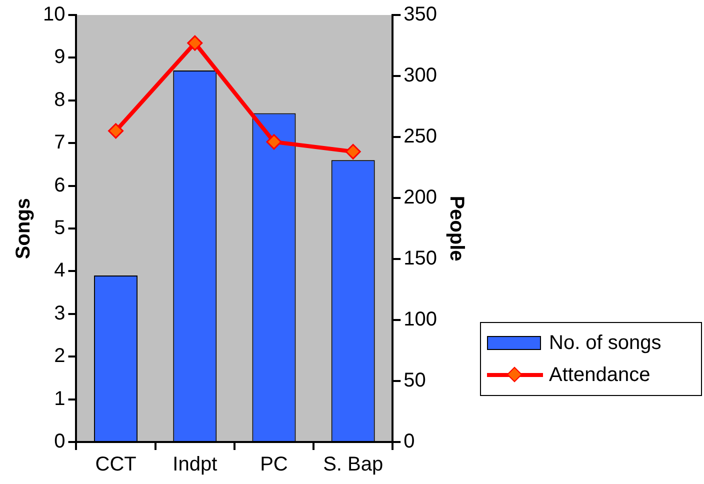  What do you see at coordinates (605, 343) in the screenshot?
I see `legend-label: No. of songs` at bounding box center [605, 343].